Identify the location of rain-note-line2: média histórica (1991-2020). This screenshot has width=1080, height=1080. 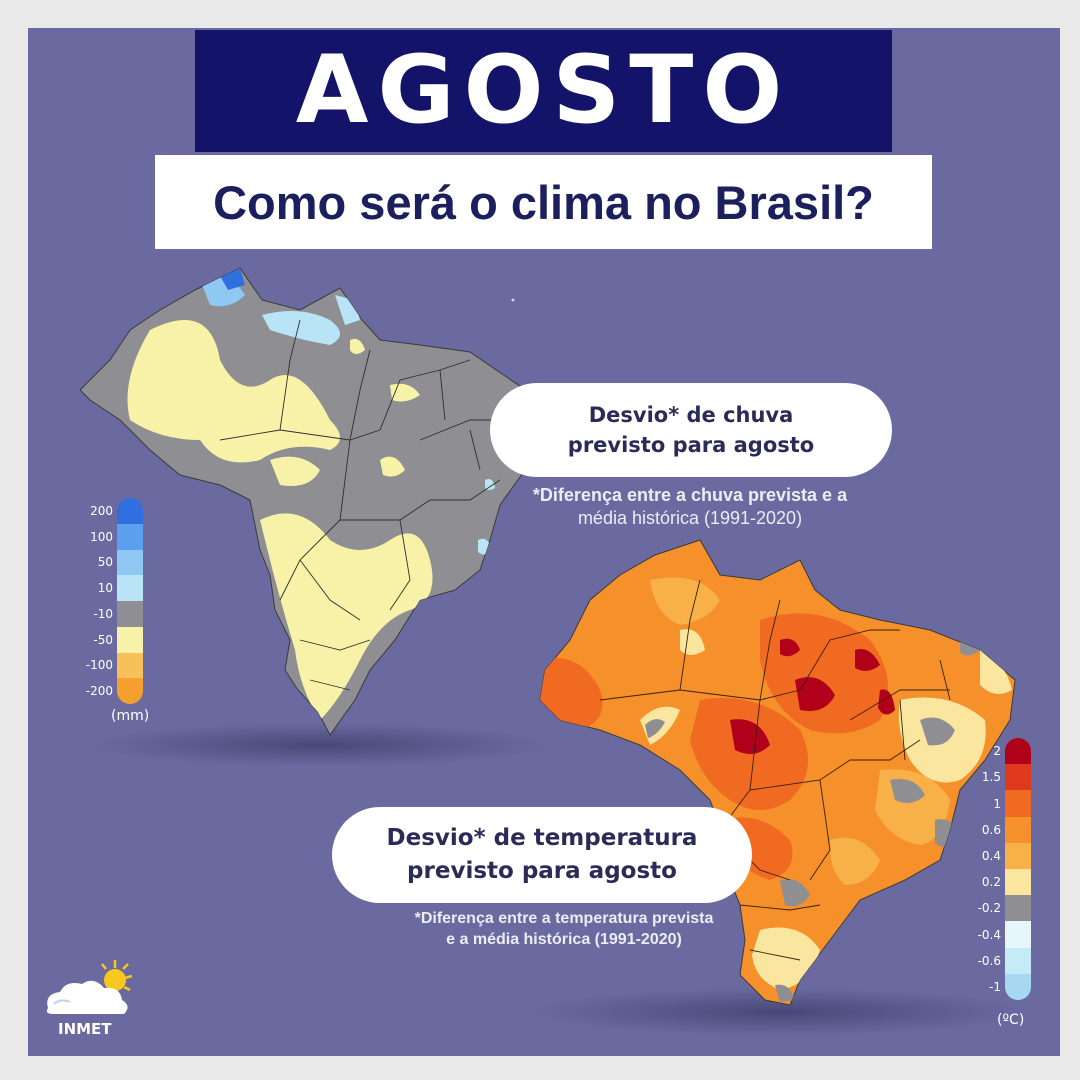
(690, 518).